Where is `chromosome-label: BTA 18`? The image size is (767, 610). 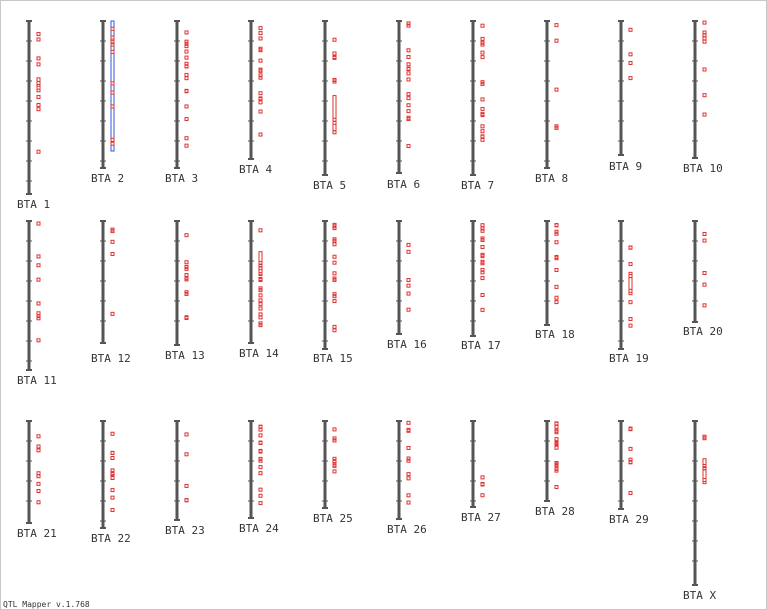
chromosome-label: BTA 18 is located at coordinates (555, 334).